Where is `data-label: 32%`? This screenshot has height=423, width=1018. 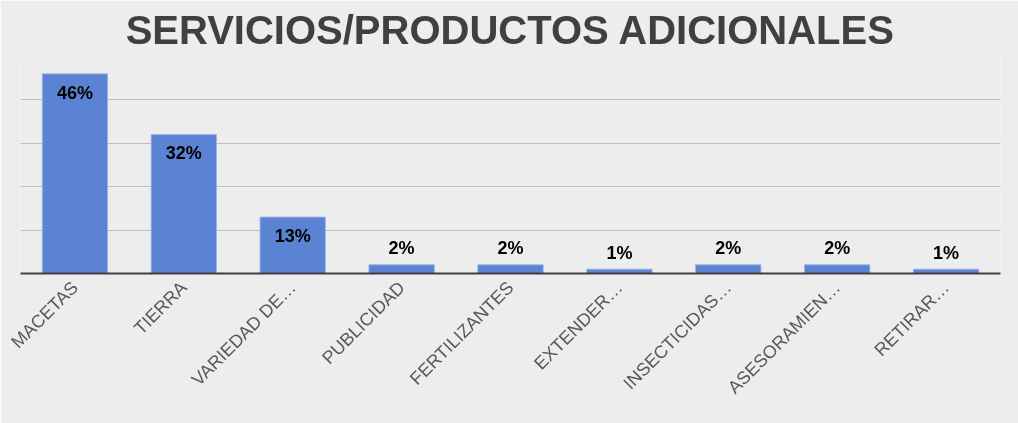 data-label: 32% is located at coordinates (183, 153).